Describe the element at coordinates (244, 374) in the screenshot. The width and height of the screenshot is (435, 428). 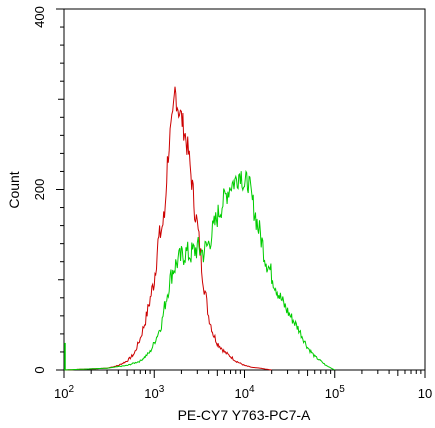
I see `x-axis-ticks` at that location.